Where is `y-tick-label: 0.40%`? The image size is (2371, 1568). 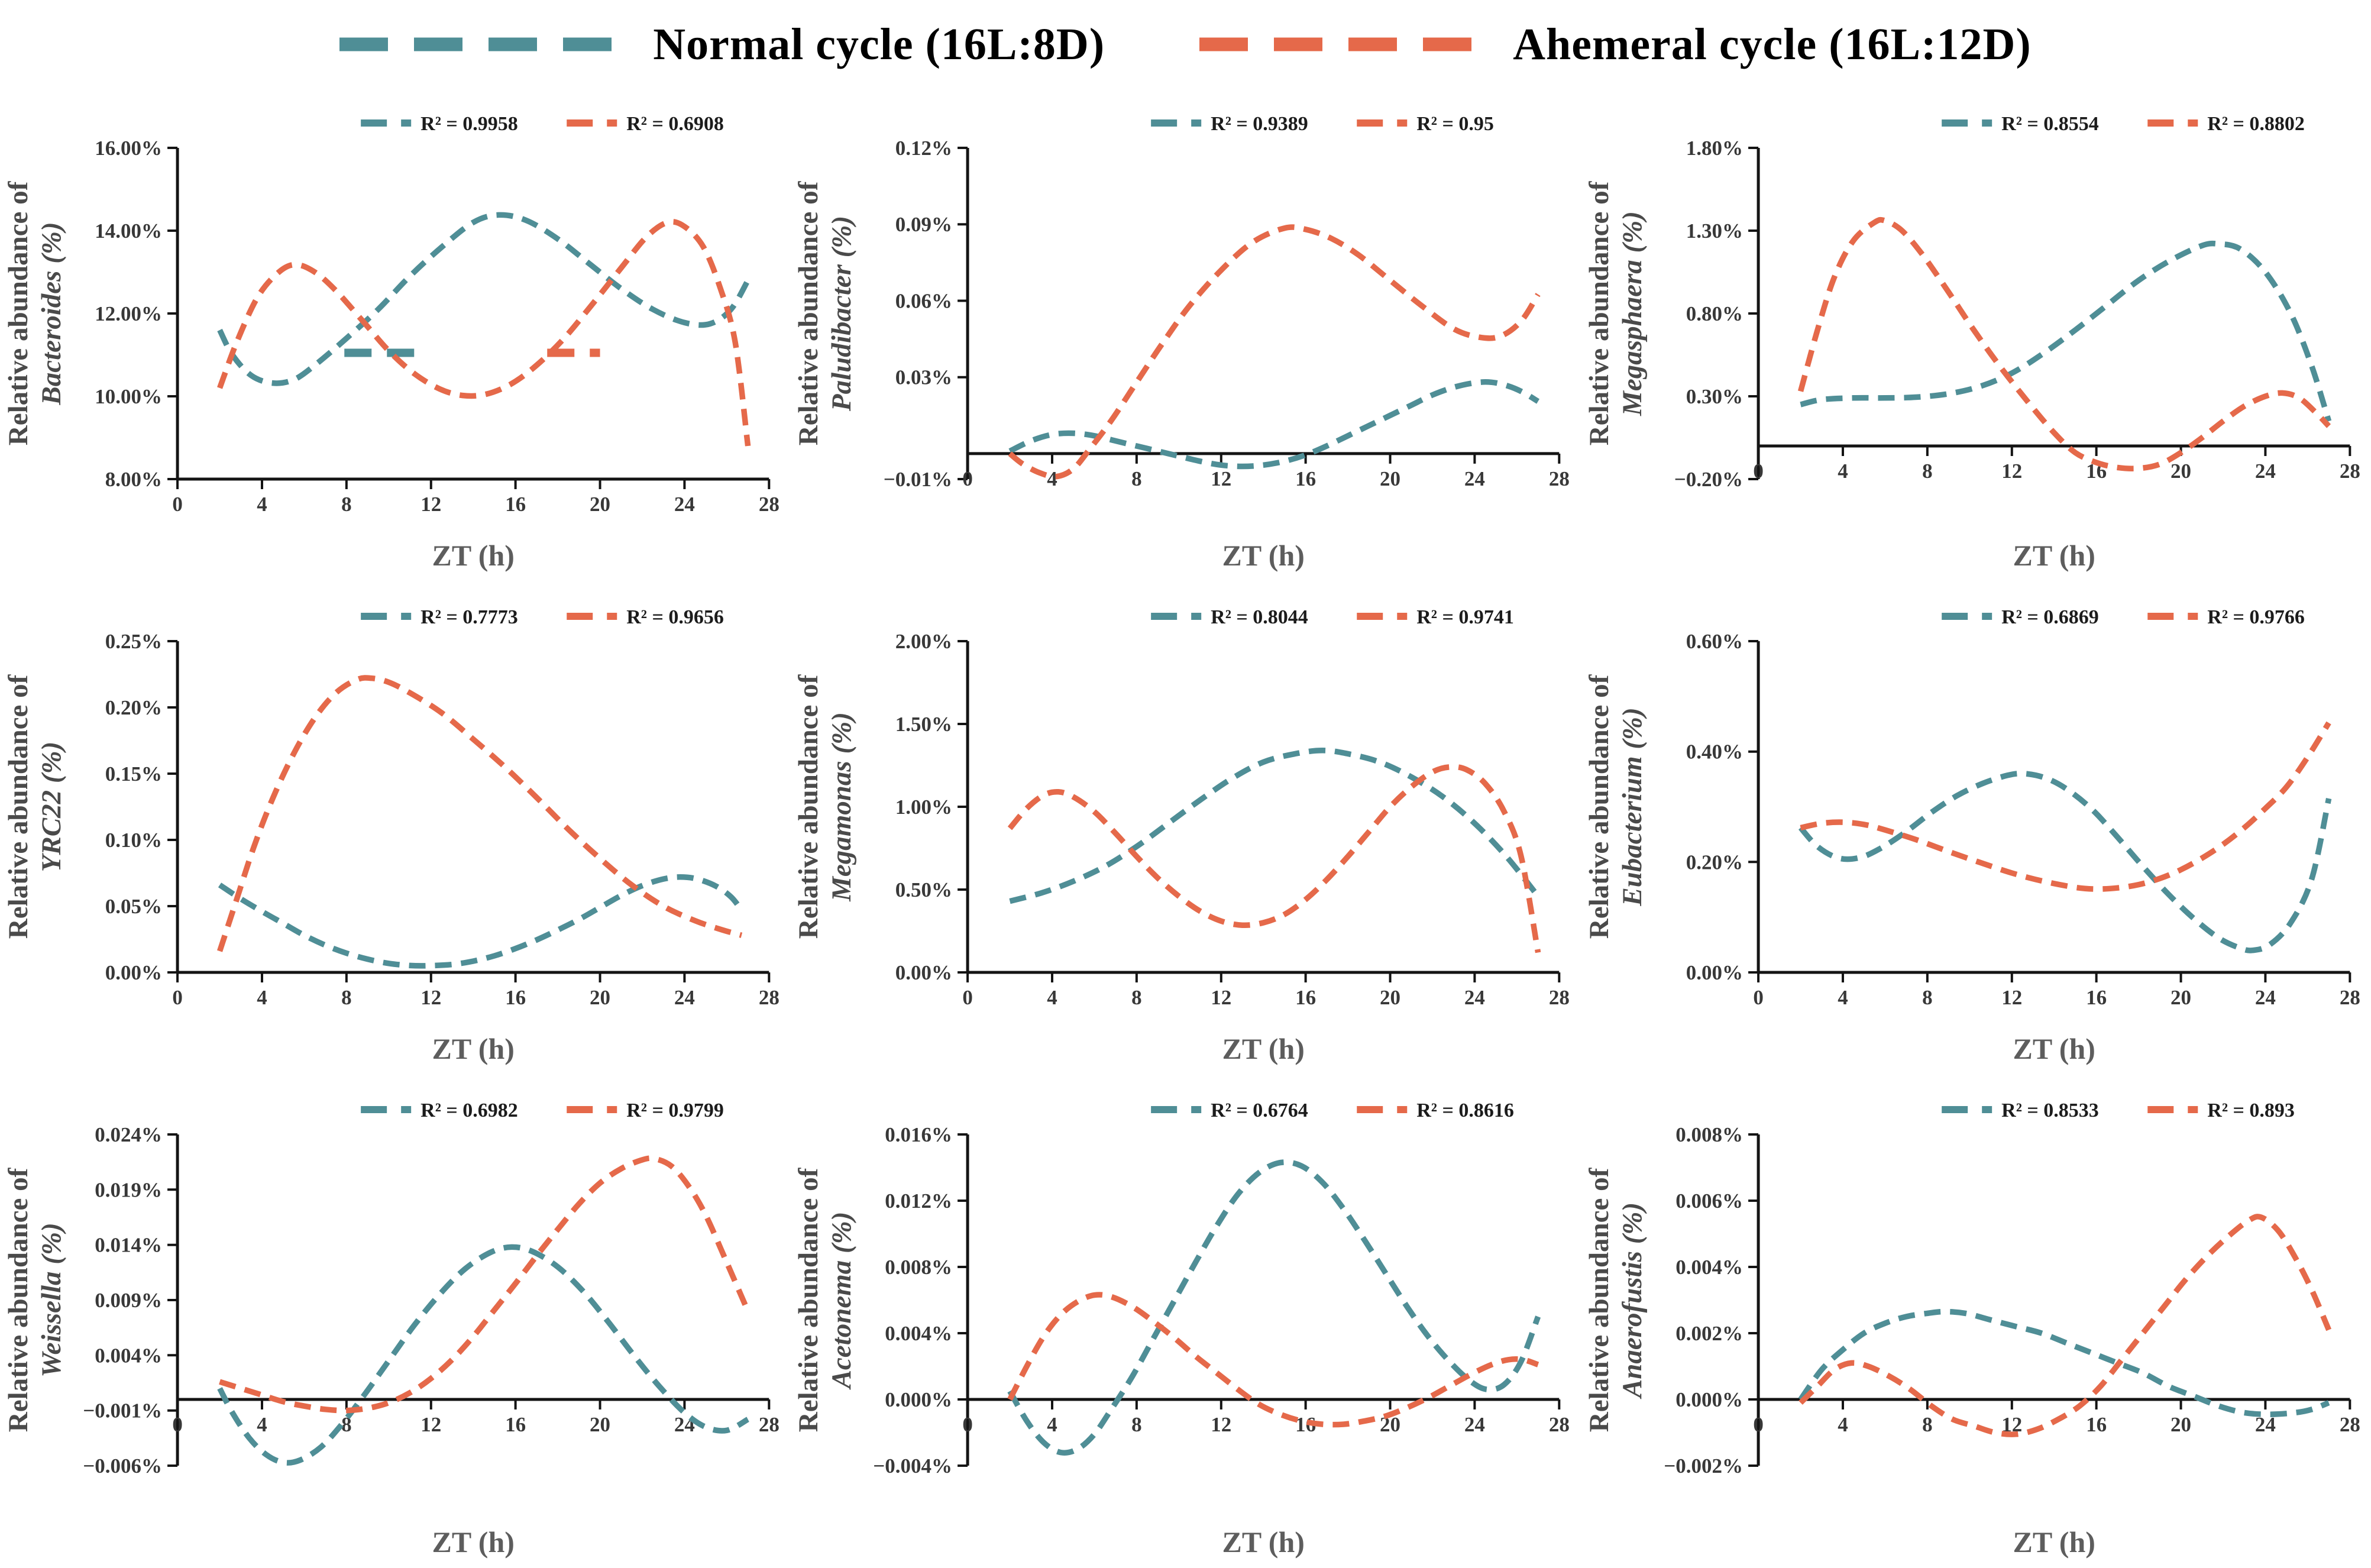 y-tick-label: 0.40% is located at coordinates (1714, 752).